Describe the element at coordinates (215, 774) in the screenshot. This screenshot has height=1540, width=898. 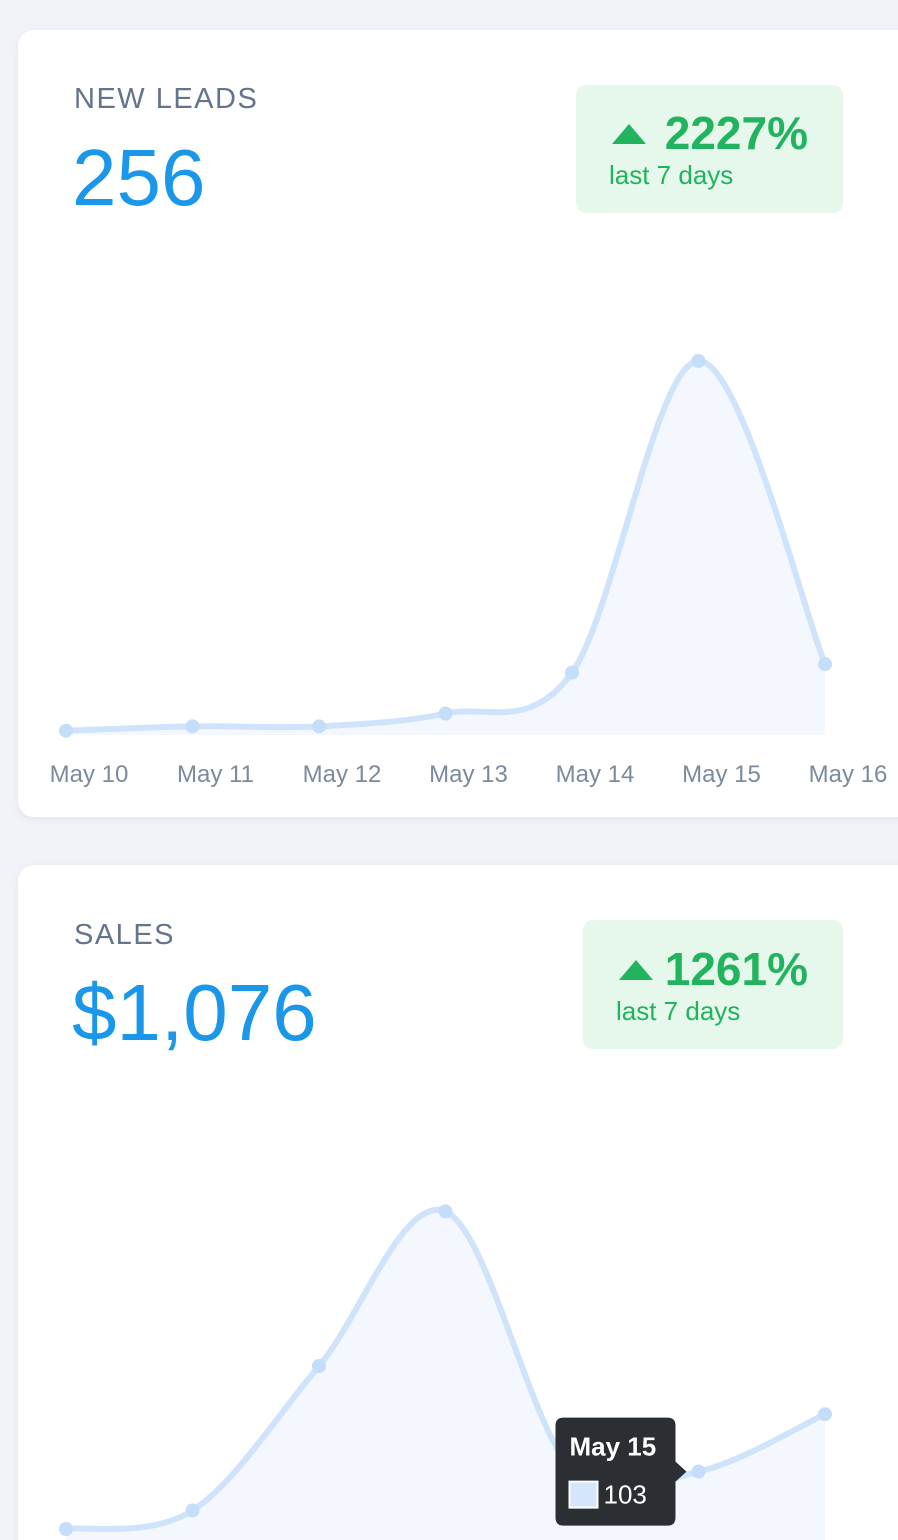
I see `x-tick-label: May 11` at that location.